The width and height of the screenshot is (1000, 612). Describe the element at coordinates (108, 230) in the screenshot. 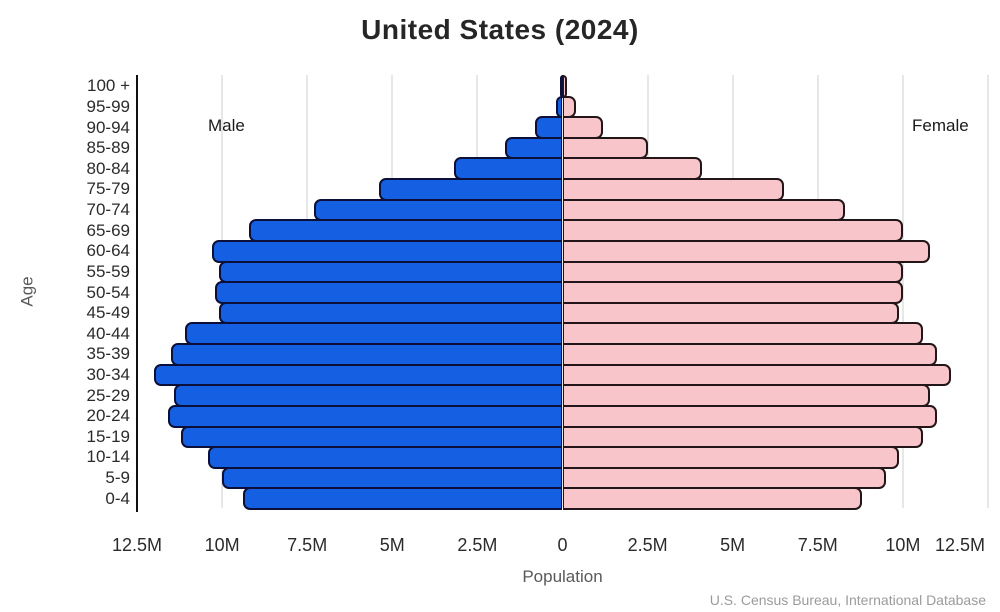

I see `y-tick-label: 65-69` at that location.